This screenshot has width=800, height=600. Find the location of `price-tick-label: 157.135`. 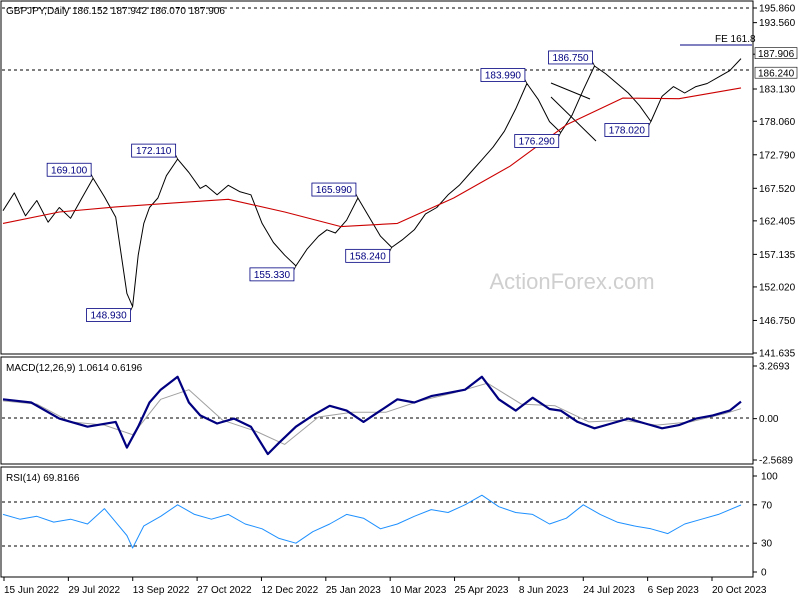

price-tick-label: 157.135 is located at coordinates (777, 255).